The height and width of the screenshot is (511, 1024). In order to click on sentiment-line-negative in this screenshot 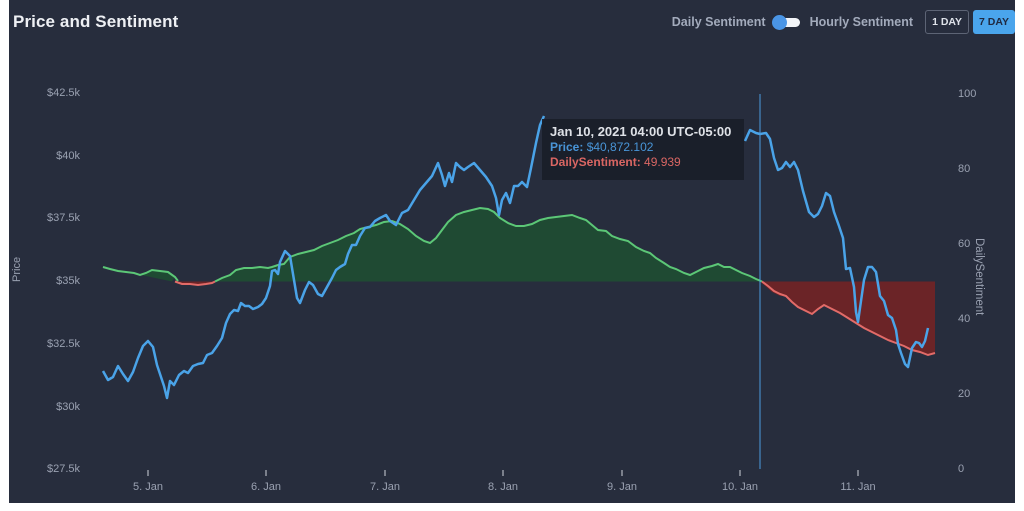, I will do `click(195, 283)`.